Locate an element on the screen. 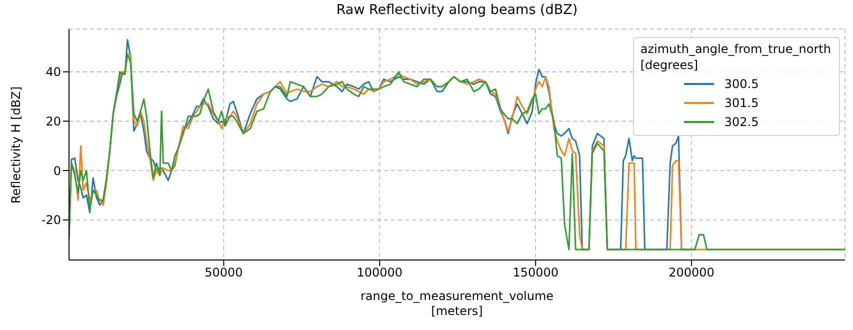 This screenshot has height=330, width=853. y-axis-title: Reflectivity H [dBZ] is located at coordinates (16, 145).